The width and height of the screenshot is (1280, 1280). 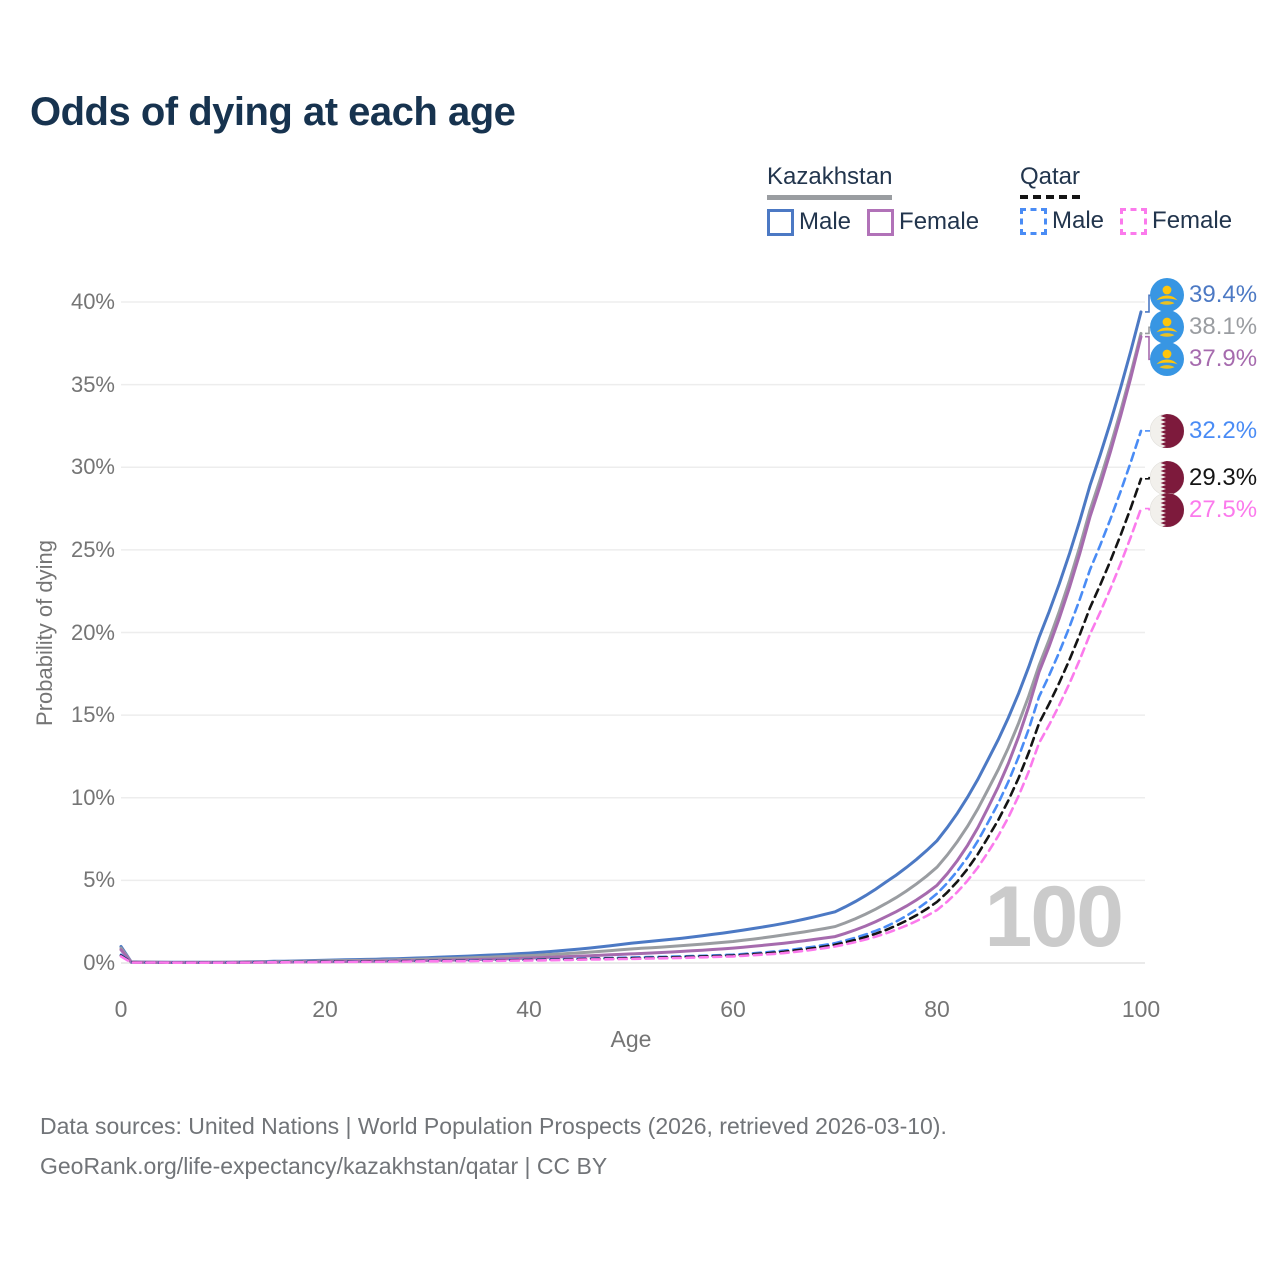 What do you see at coordinates (780, 222) in the screenshot?
I see `kazakhstan-male-swatch-icon` at bounding box center [780, 222].